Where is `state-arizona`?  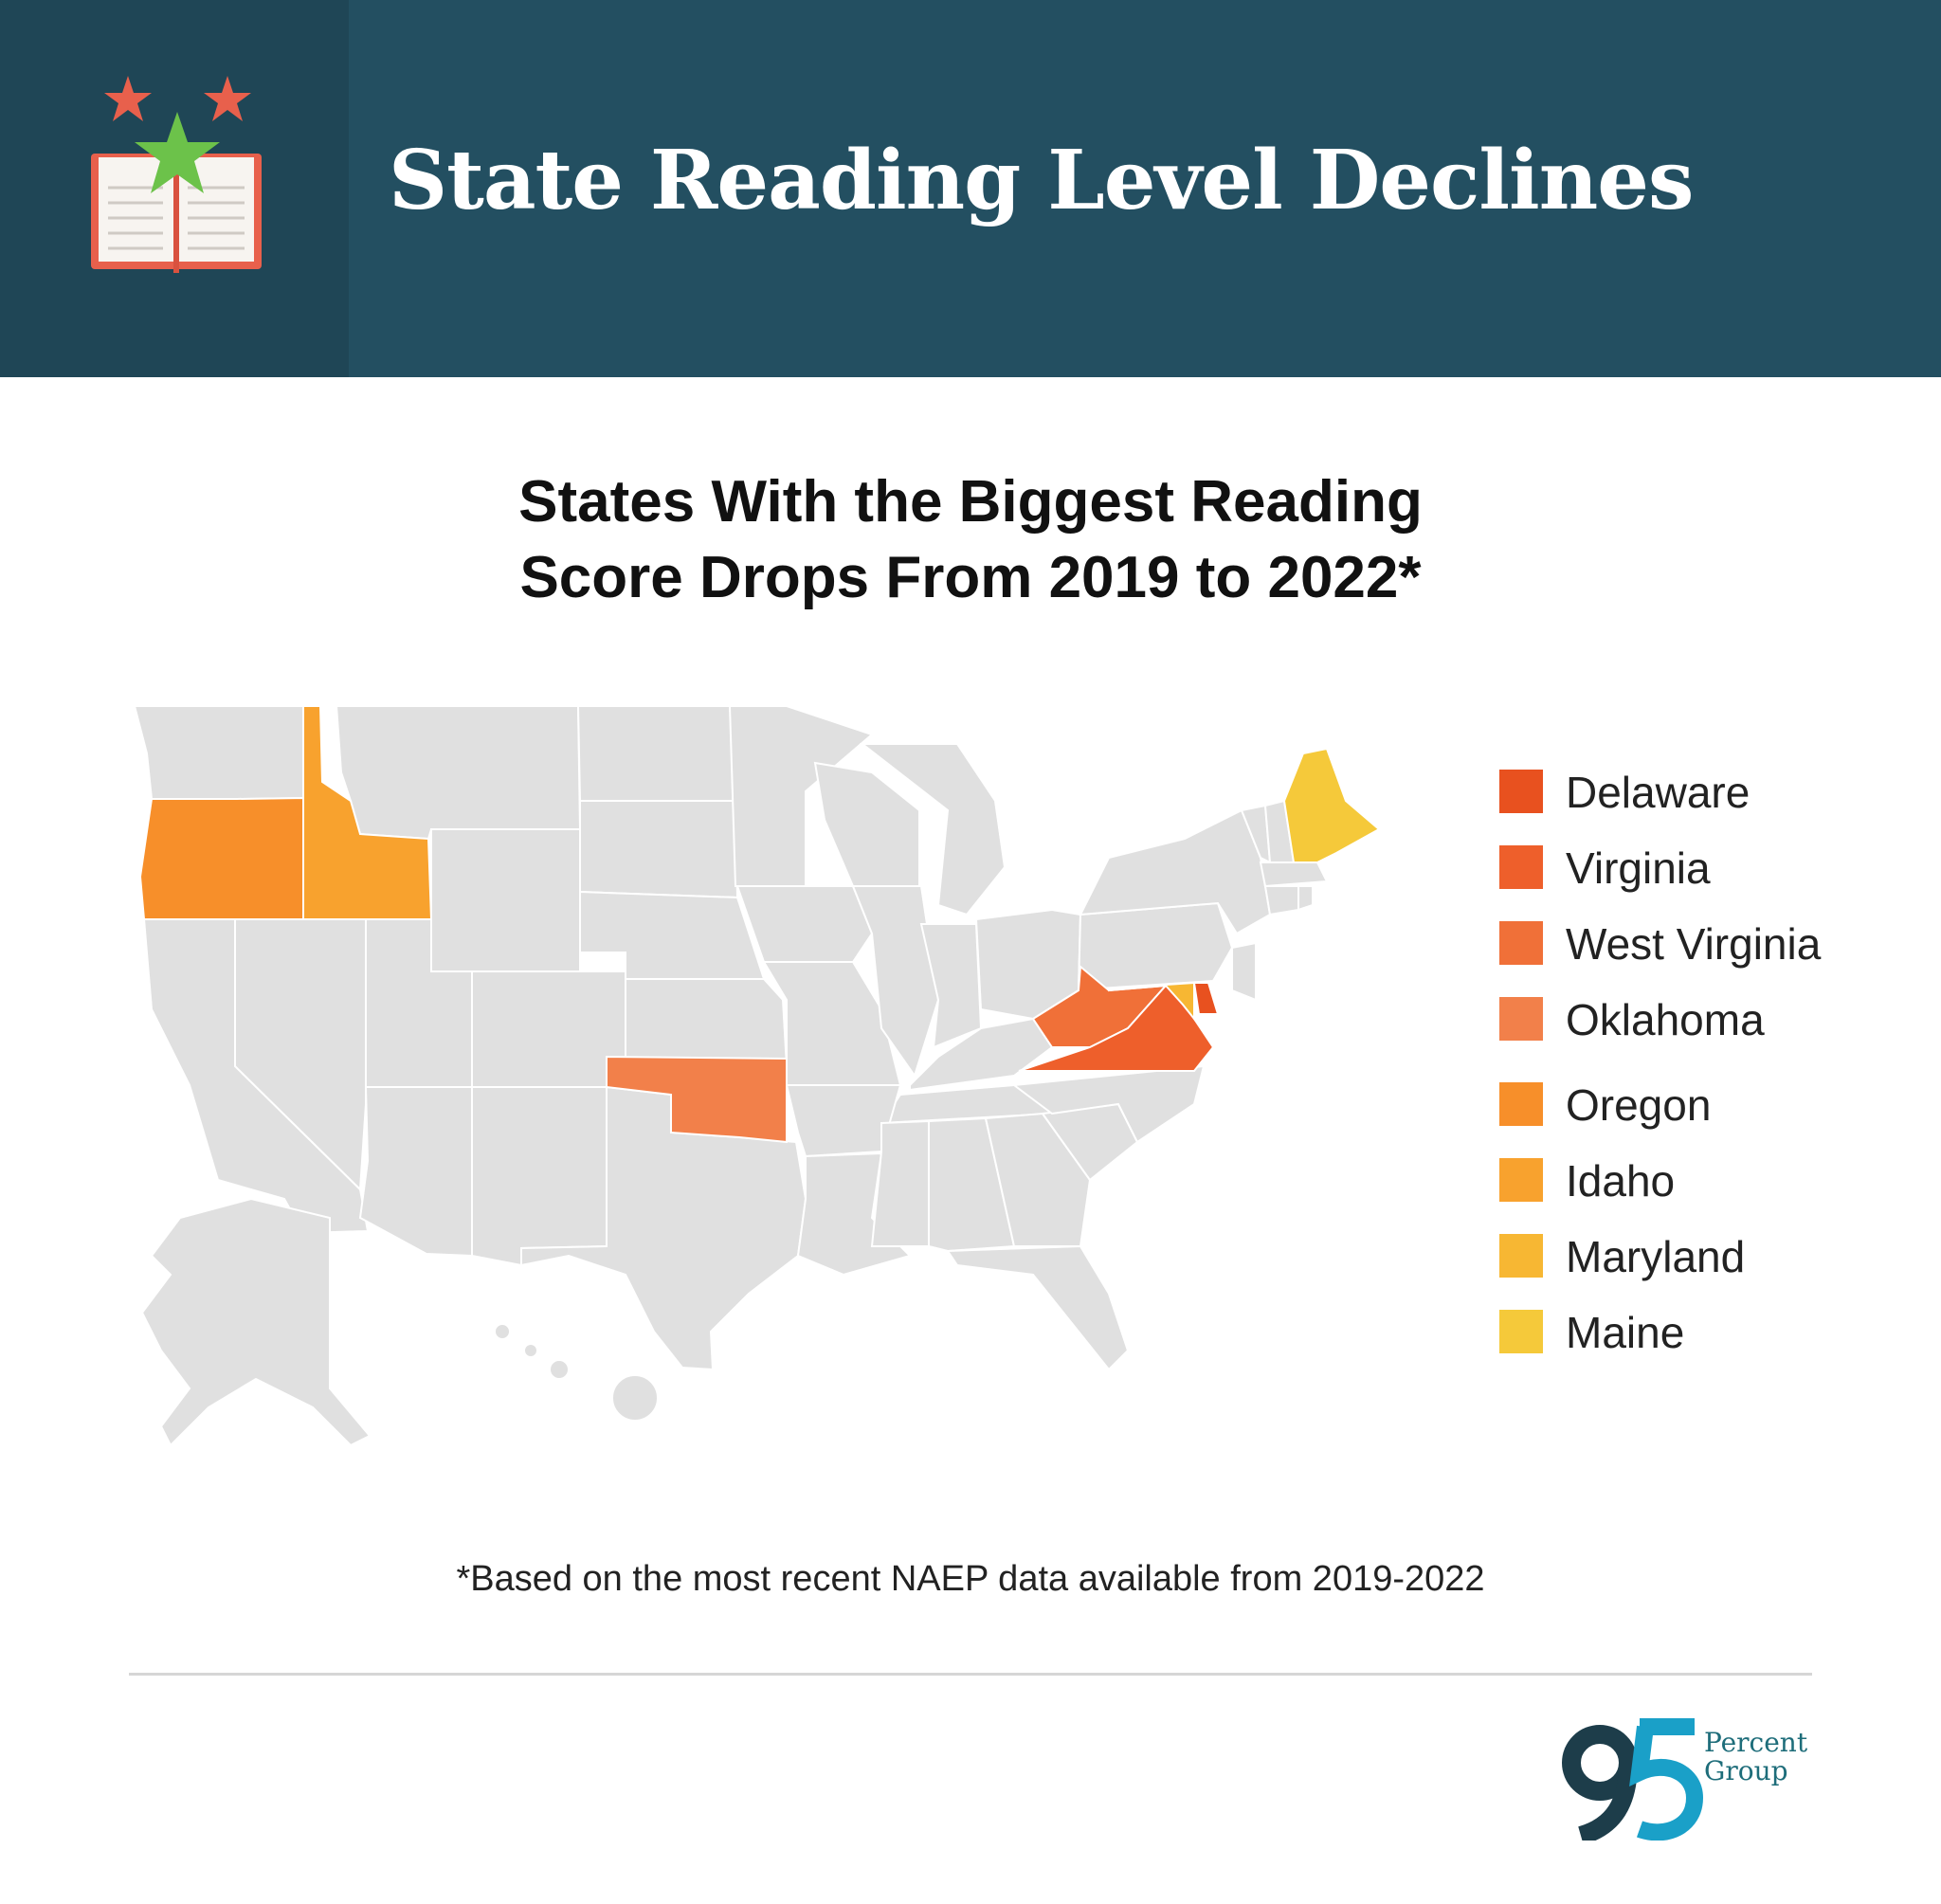 state-arizona is located at coordinates (415, 1172).